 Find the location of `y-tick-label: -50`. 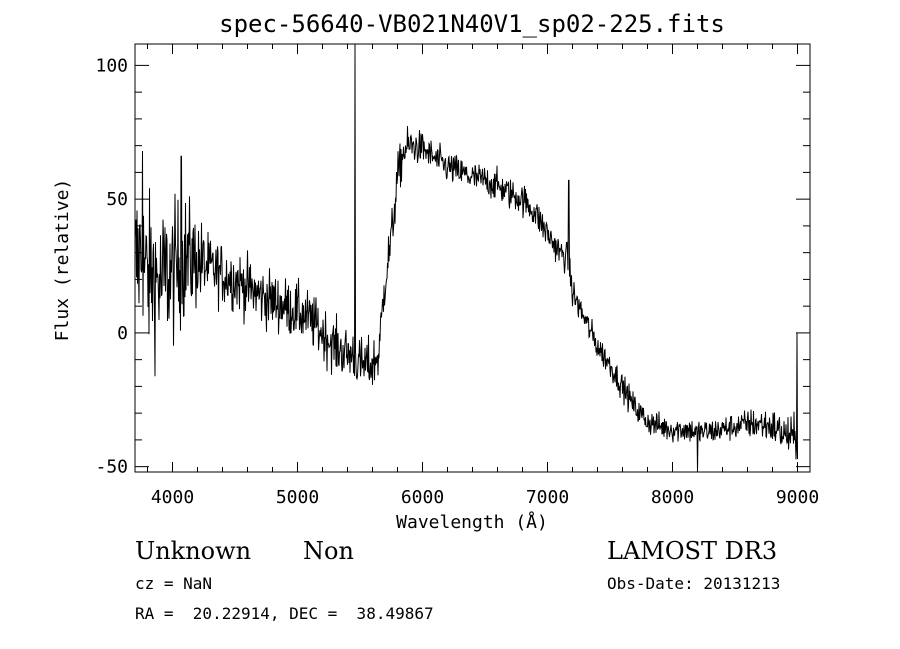

y-tick-label: -50 is located at coordinates (111, 467).